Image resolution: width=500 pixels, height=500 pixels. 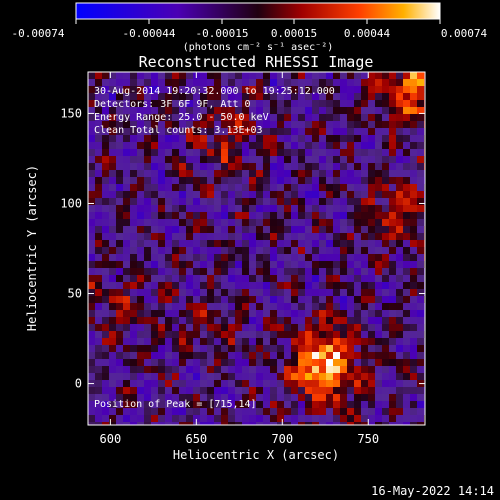 I want to click on colorbar-tick-label: 0.00044, so click(x=367, y=33).